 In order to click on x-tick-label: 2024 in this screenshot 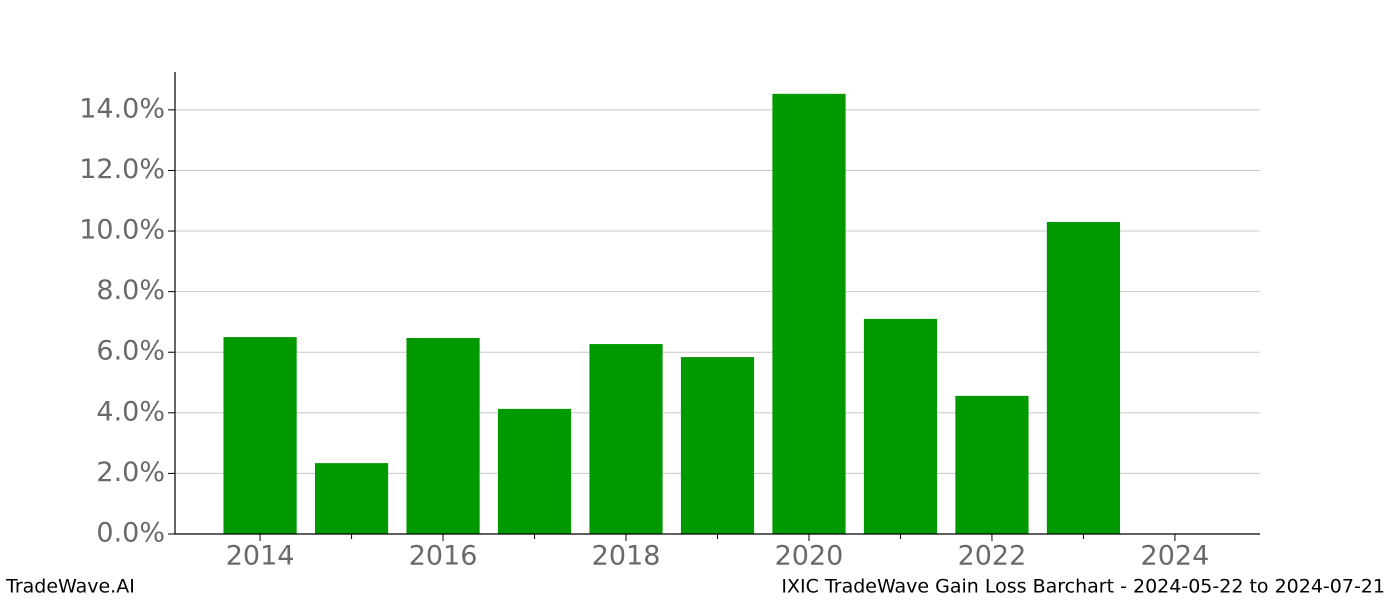, I will do `click(1175, 556)`.